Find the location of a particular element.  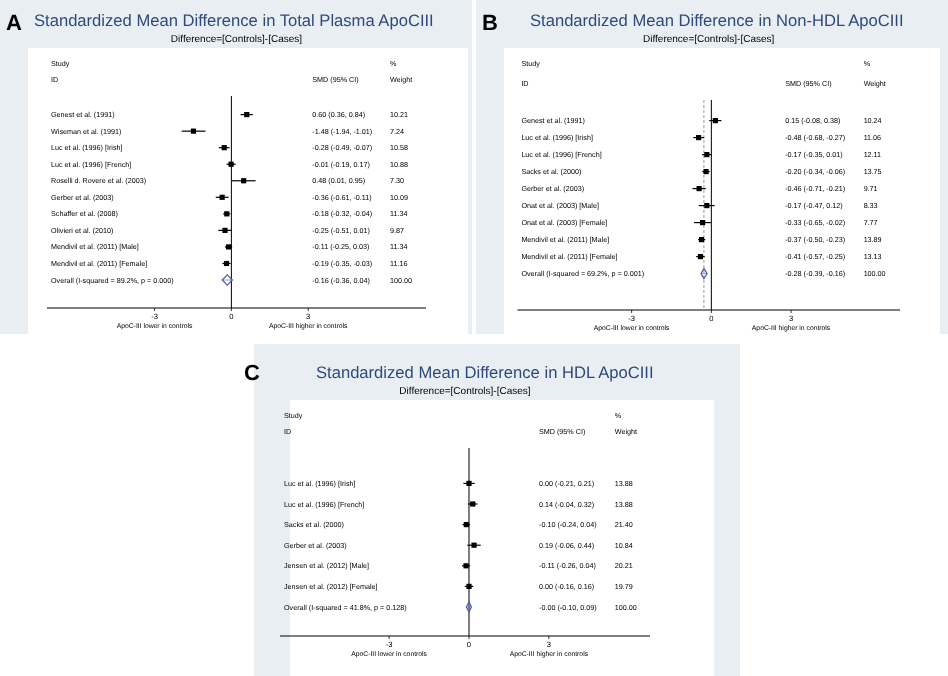

chart-title: Standardized Mean Difference in HDL ApoCIII is located at coordinates (485, 372).